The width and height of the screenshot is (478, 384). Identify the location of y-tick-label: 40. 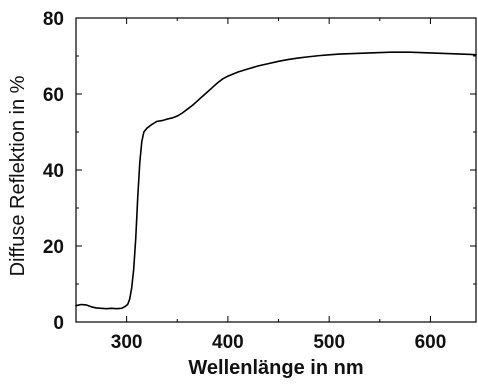
(53, 171).